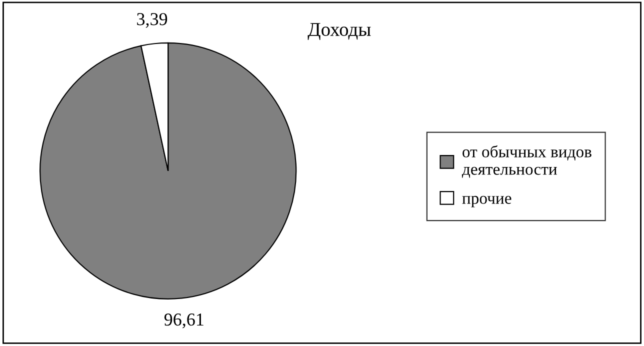 This screenshot has width=644, height=346. Describe the element at coordinates (339, 31) in the screenshot. I see `chart-title: Доходы` at that location.